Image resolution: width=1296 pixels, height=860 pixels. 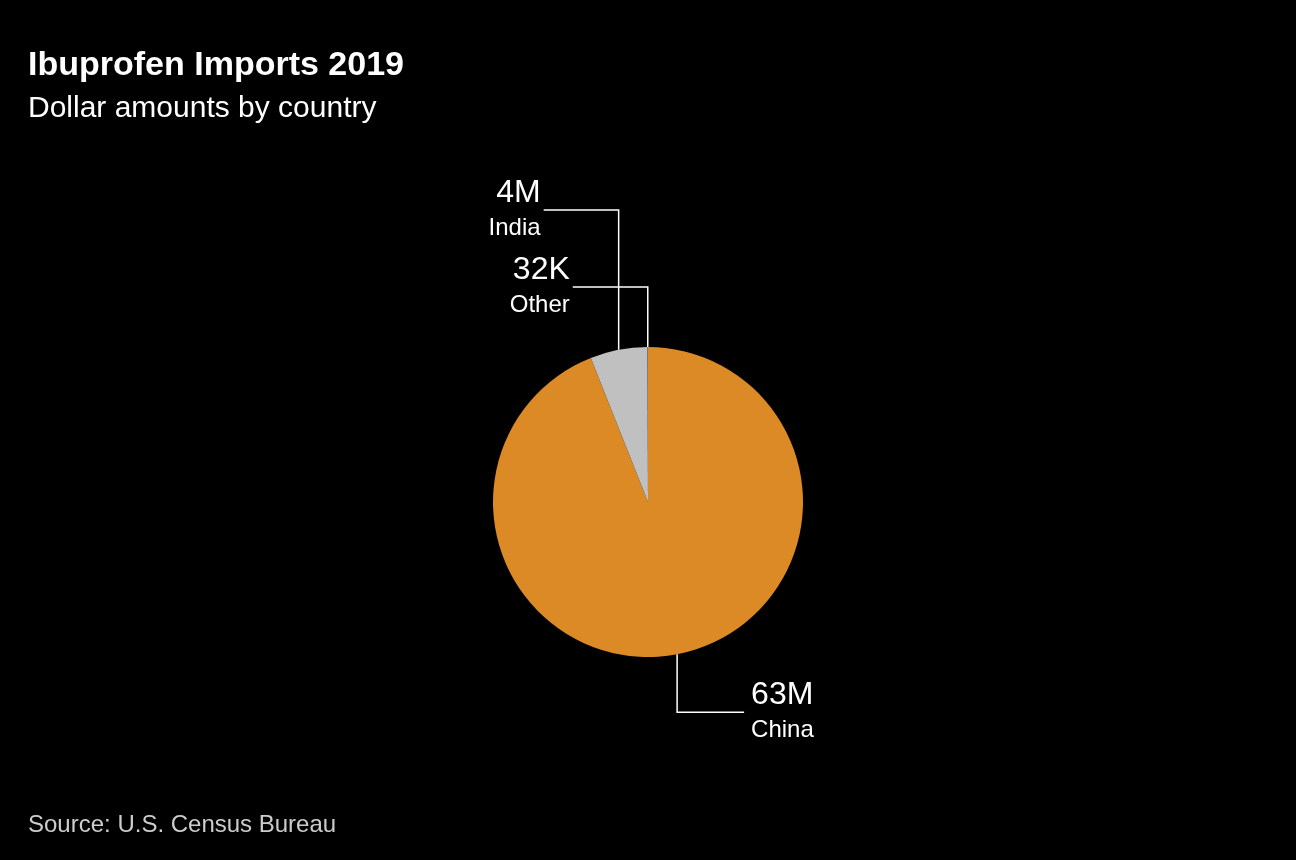 I want to click on data-label: 32K, so click(x=541, y=268).